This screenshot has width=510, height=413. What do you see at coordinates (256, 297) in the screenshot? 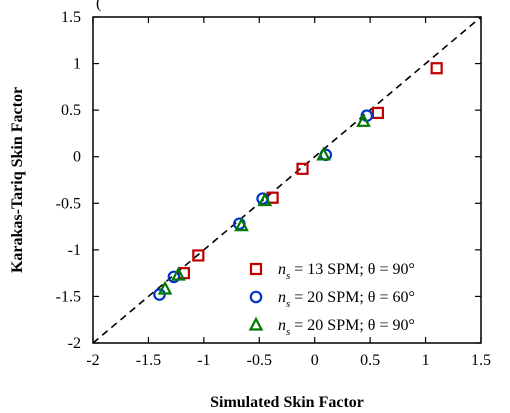
I see `legend-circle-marker` at bounding box center [256, 297].